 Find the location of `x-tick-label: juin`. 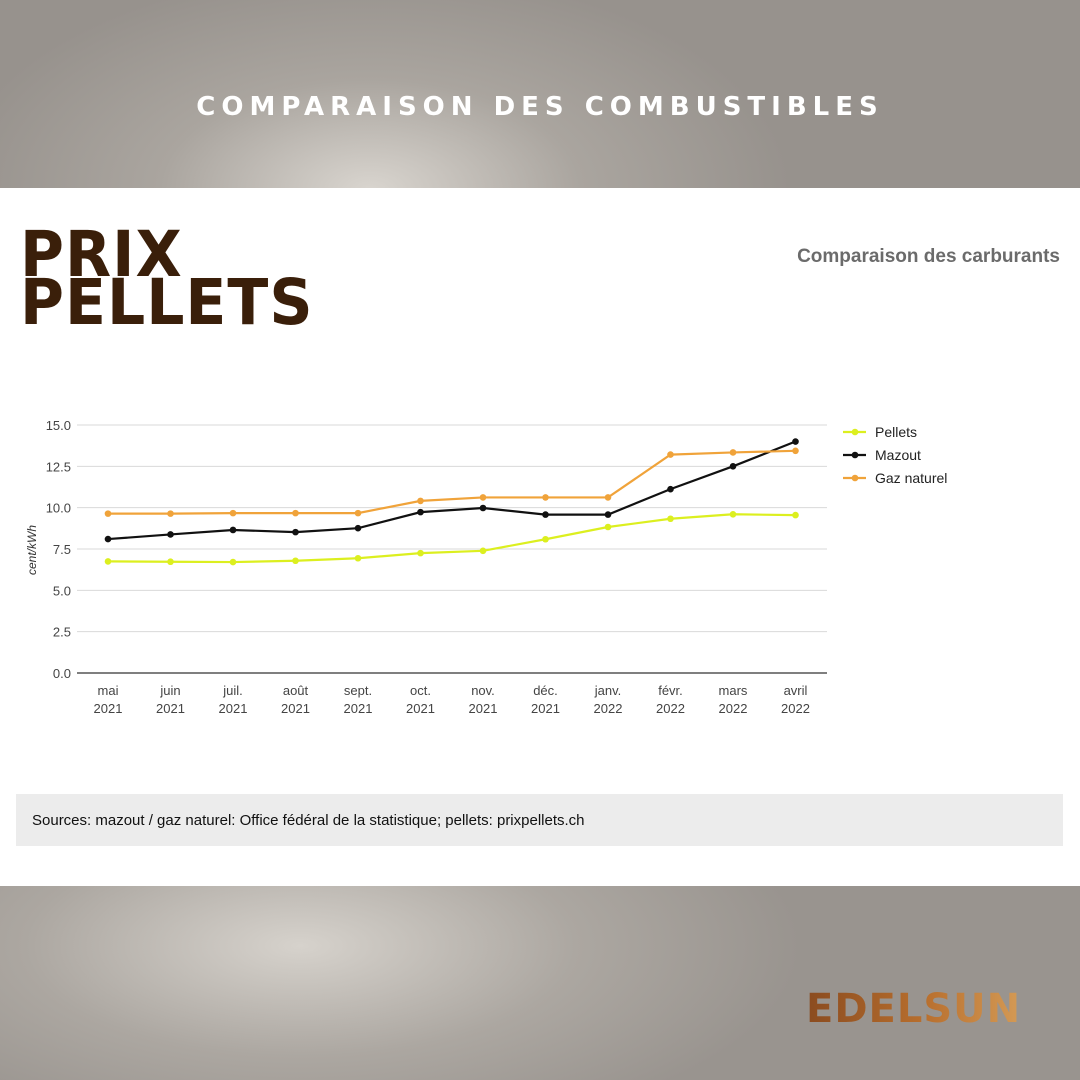

x-tick-label: juin is located at coordinates (169, 690).